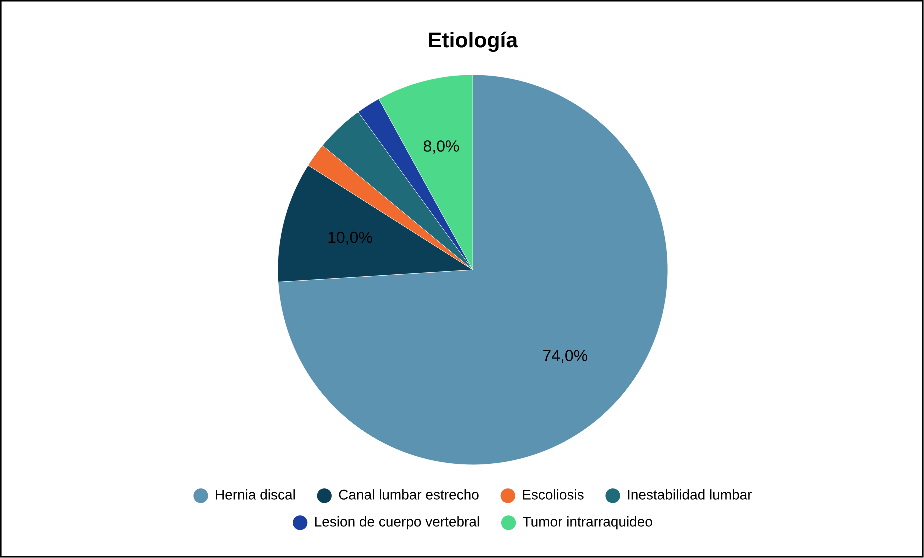 Image resolution: width=924 pixels, height=558 pixels. What do you see at coordinates (473, 42) in the screenshot?
I see `chart-title: Etiología` at bounding box center [473, 42].